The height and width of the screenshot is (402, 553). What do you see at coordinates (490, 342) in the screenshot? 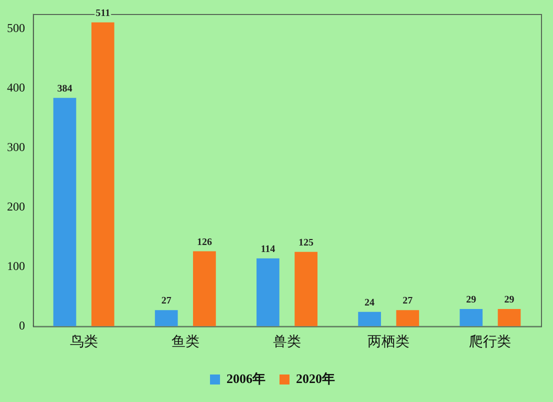
I see `x-tick-label: 爬行类` at bounding box center [490, 342].